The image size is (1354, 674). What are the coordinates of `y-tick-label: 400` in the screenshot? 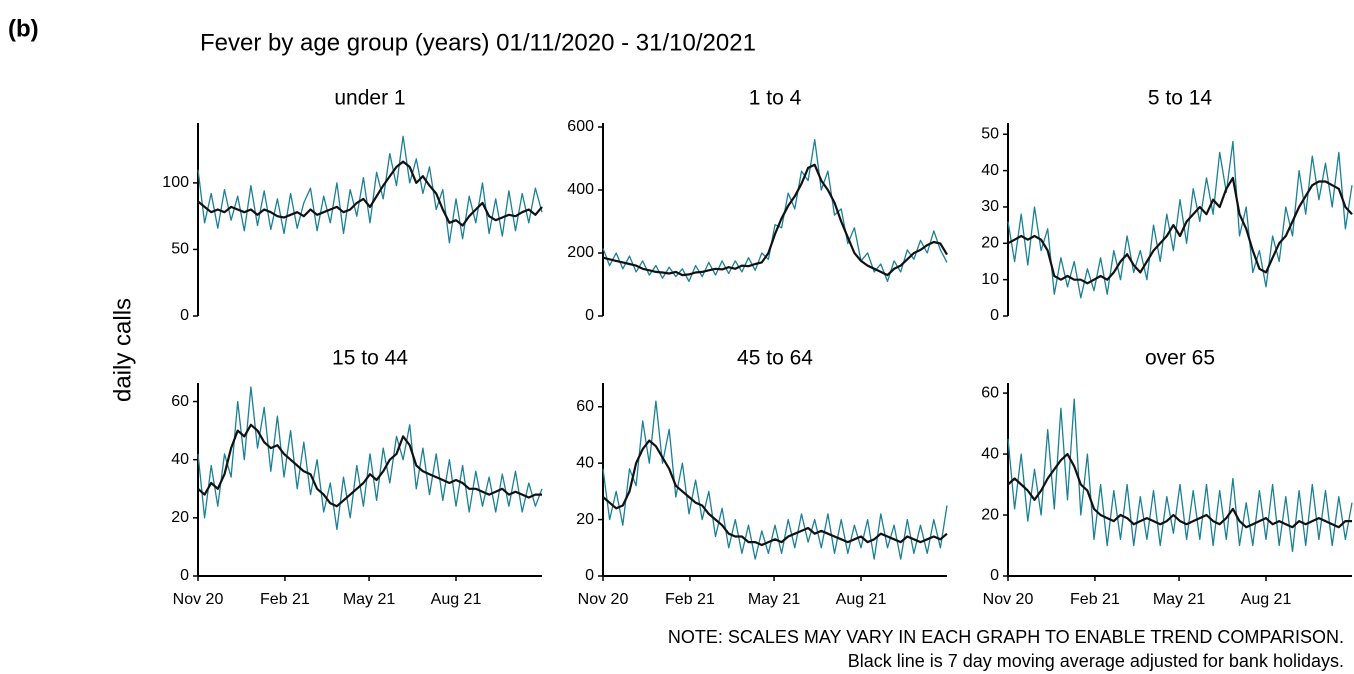 It's located at (580, 189).